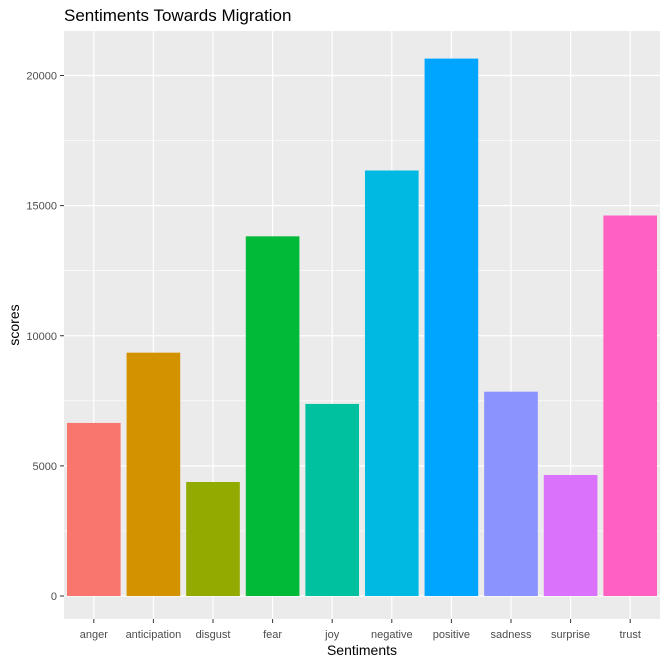 Image resolution: width=670 pixels, height=665 pixels. I want to click on bar-joy, so click(332, 499).